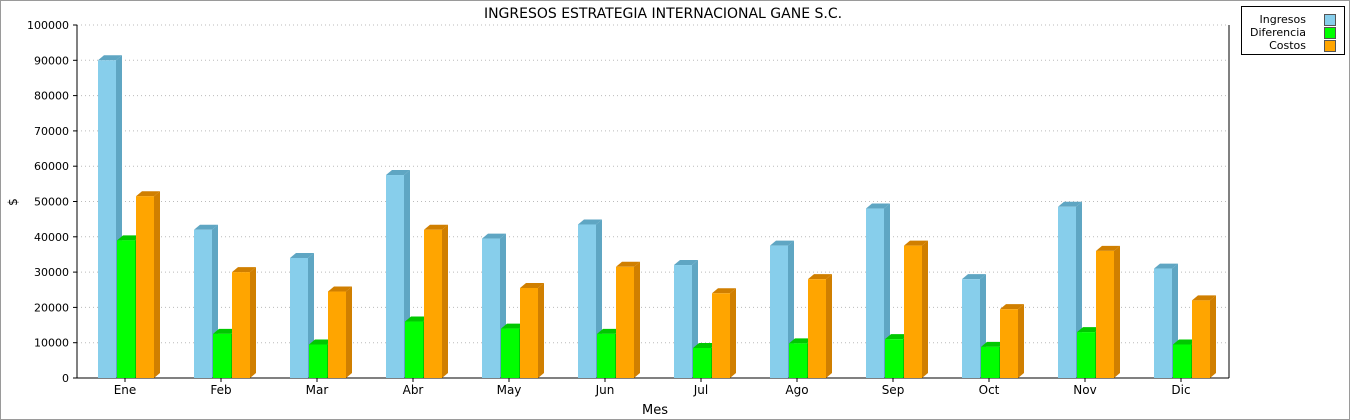 The height and width of the screenshot is (420, 1350). What do you see at coordinates (700, 390) in the screenshot?
I see `x-tick-label: Jul` at bounding box center [700, 390].